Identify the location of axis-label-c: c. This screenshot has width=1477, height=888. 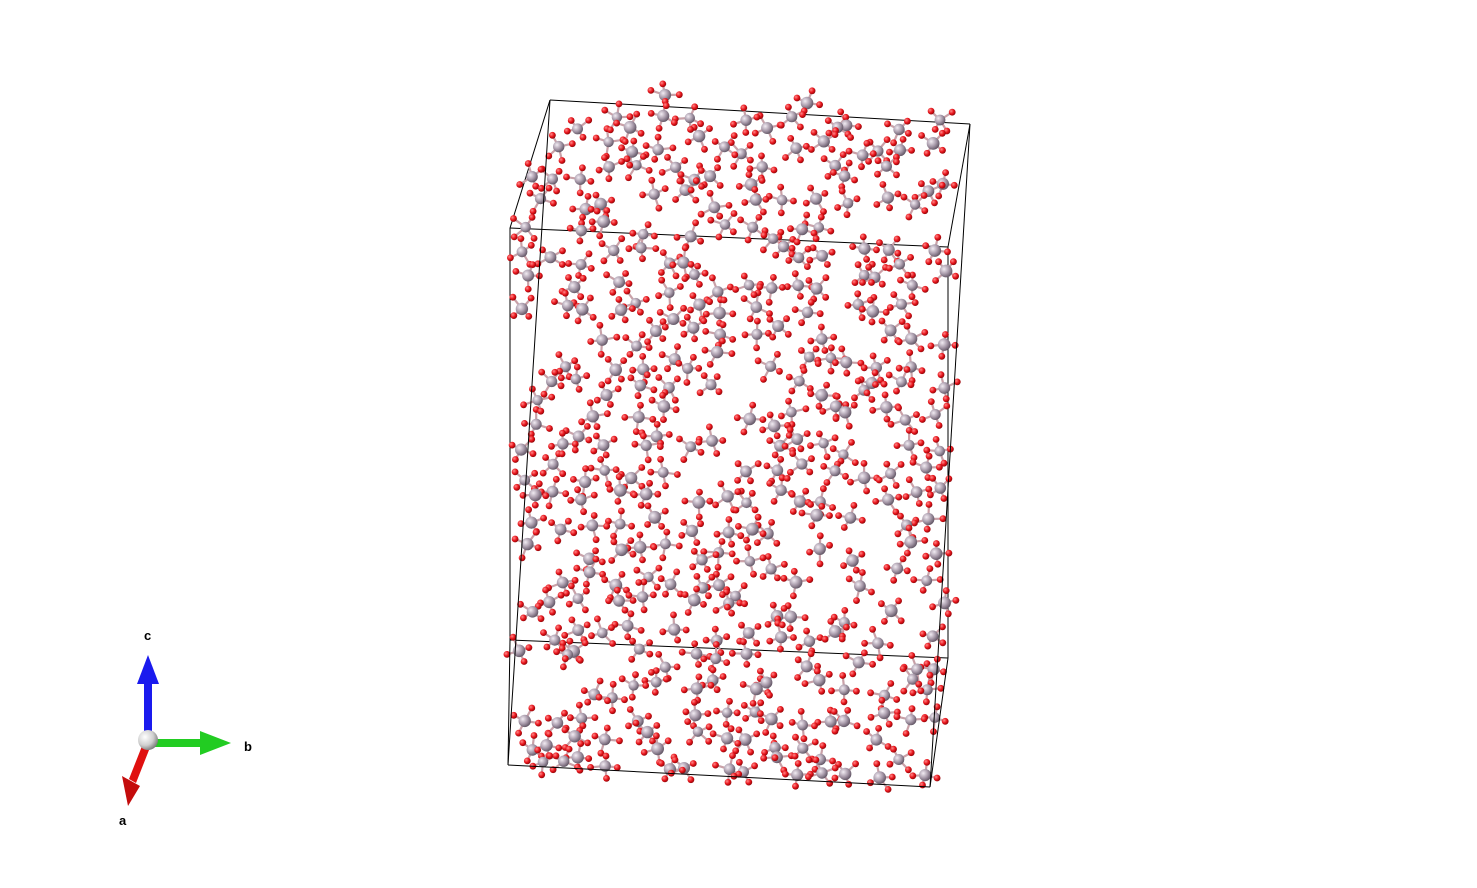
(147, 635).